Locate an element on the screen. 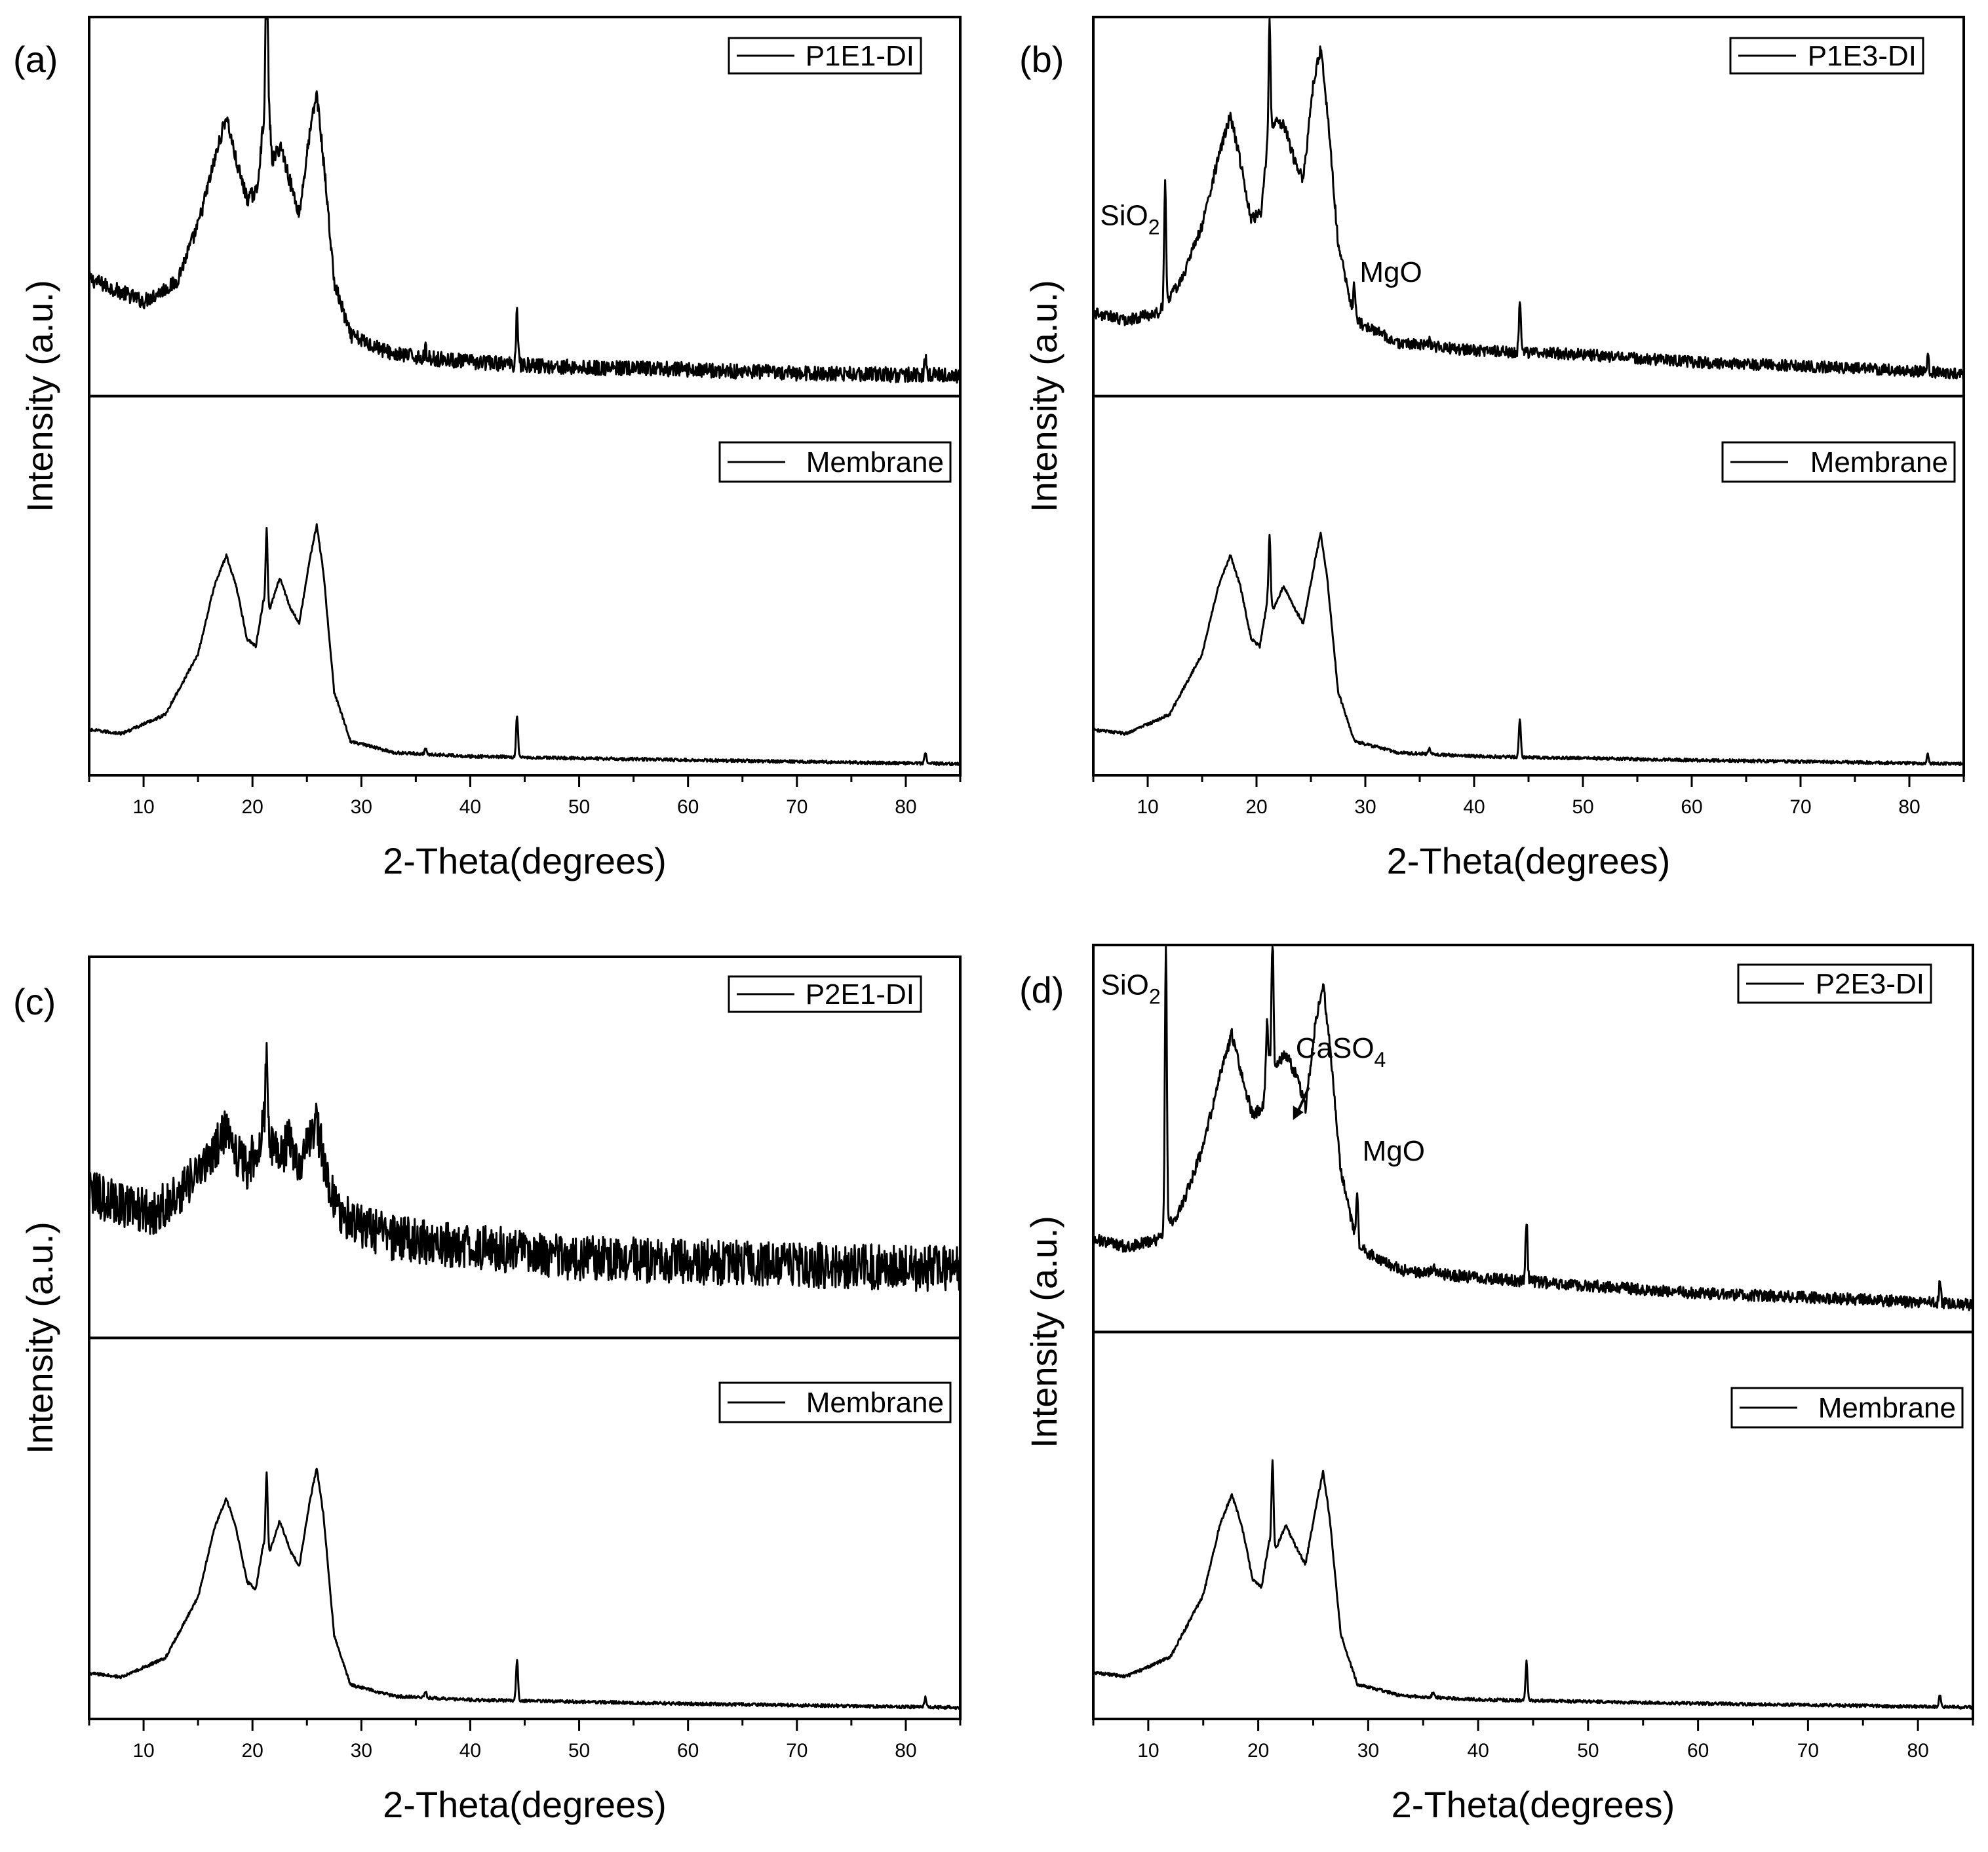 This screenshot has height=1852, width=1988. legend-sample: P2E3-DI is located at coordinates (1834, 983).